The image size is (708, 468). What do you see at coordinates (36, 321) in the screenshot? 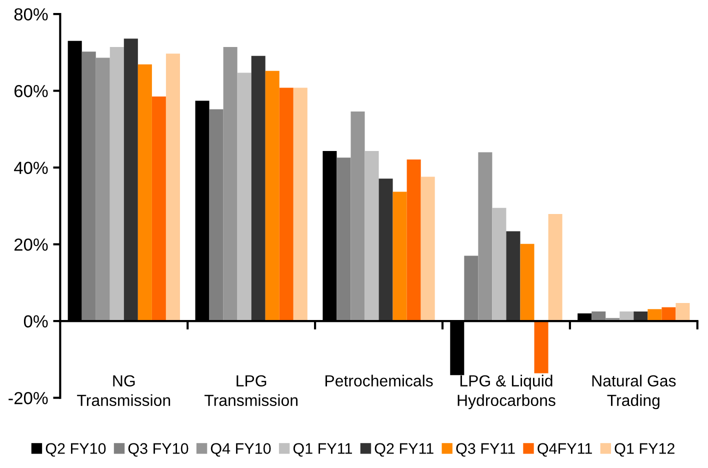
I see `y-tick-label: 0%` at bounding box center [36, 321].